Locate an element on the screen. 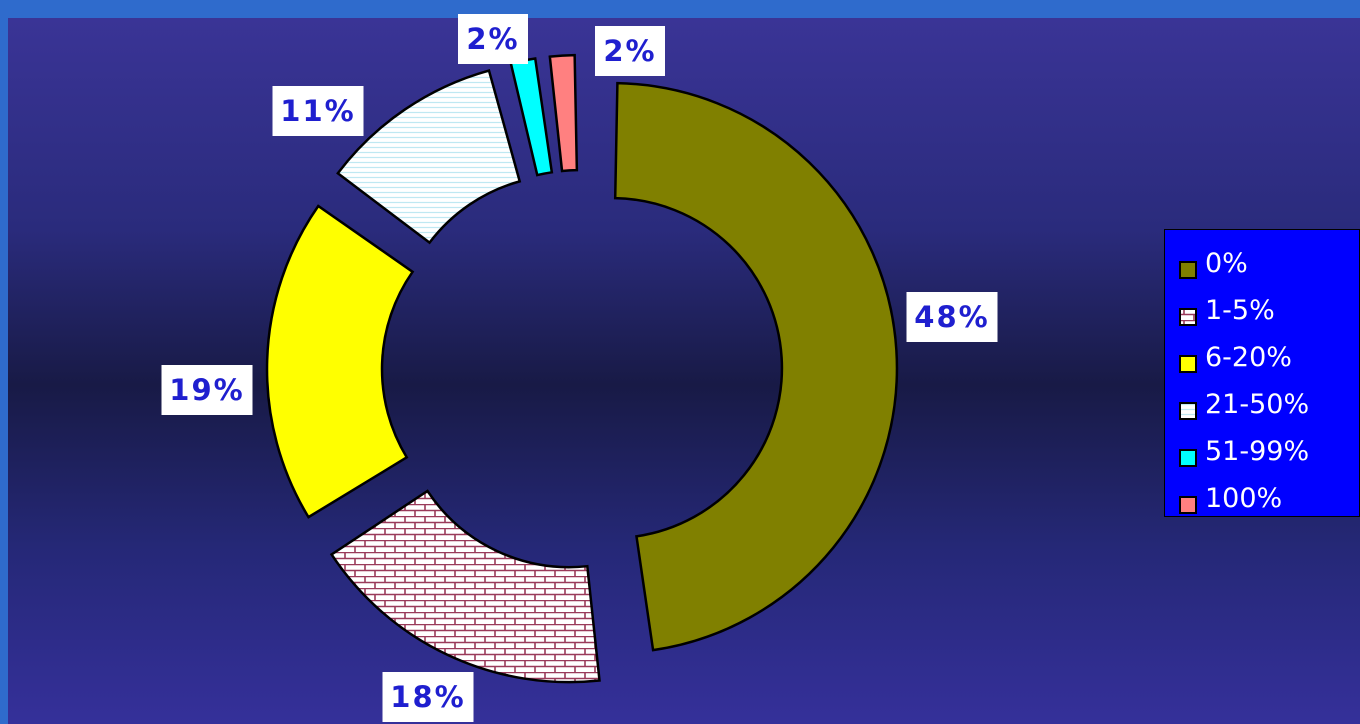 This screenshot has height=724, width=1360. legend-label: 21-50% is located at coordinates (1257, 404).